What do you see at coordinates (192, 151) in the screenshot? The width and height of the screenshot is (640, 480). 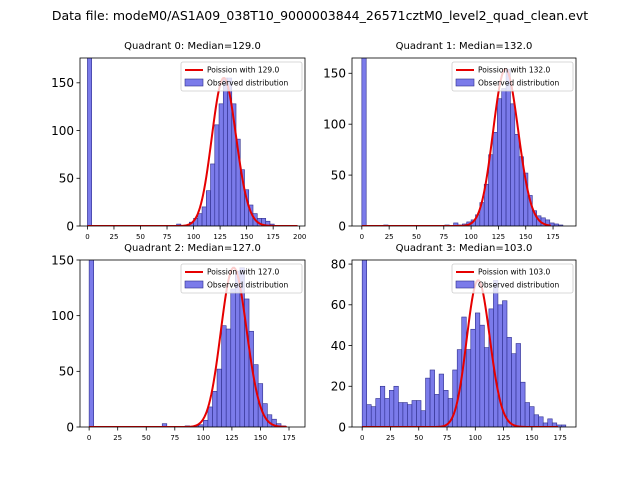 I see `poisson-curve` at bounding box center [192, 151].